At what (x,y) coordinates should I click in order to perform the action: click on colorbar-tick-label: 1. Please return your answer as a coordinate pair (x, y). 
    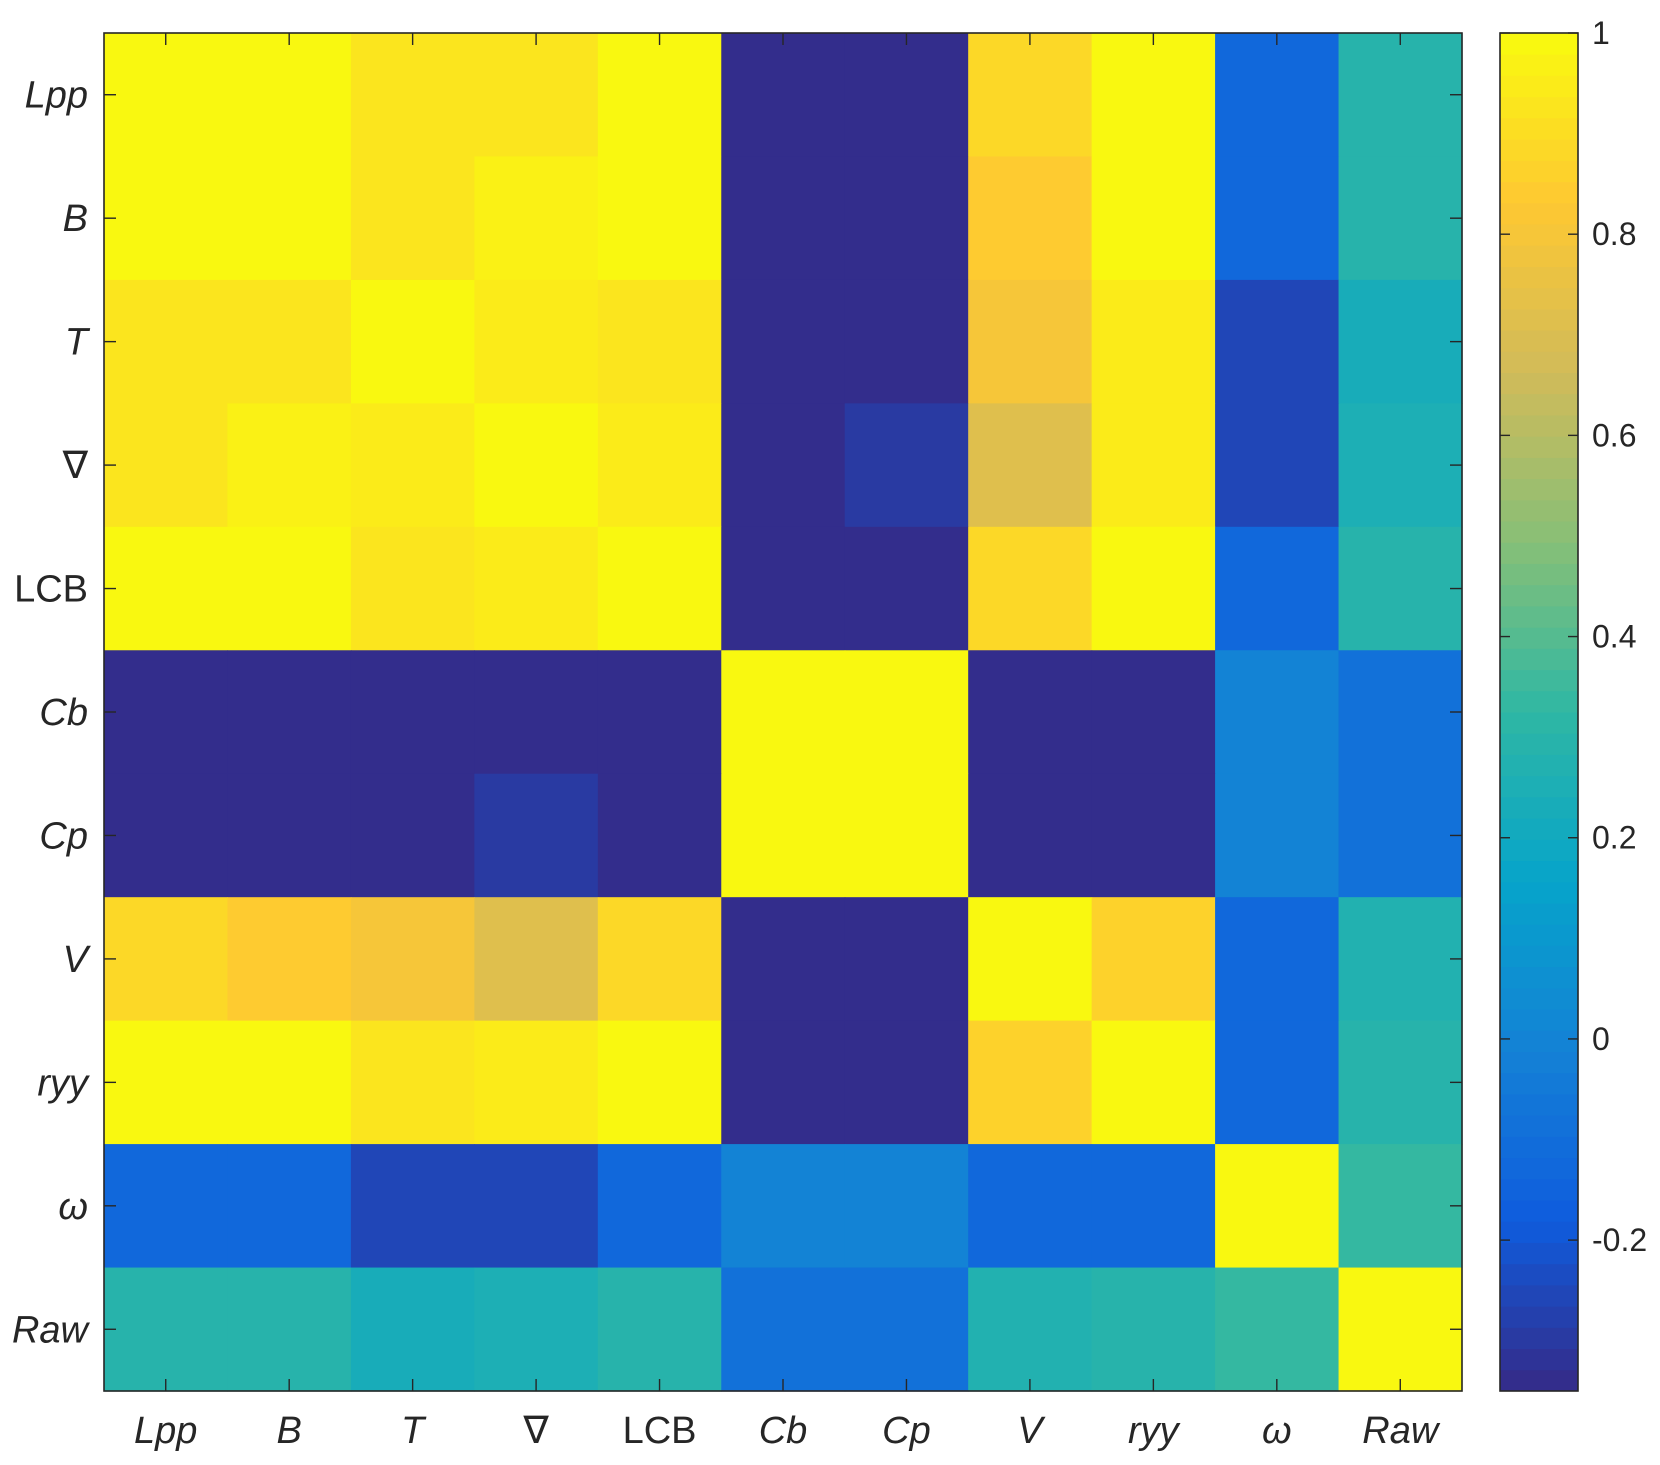
    Looking at the image, I should click on (1601, 33).